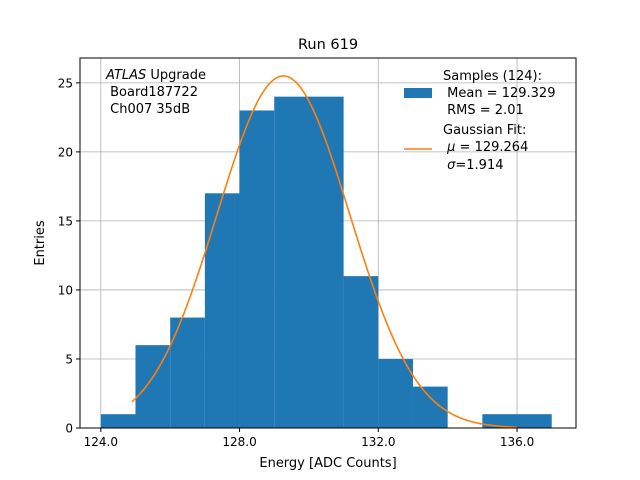 The image size is (640, 480). Describe the element at coordinates (450, 147) in the screenshot. I see `legend-mu-symbol: μ` at that location.